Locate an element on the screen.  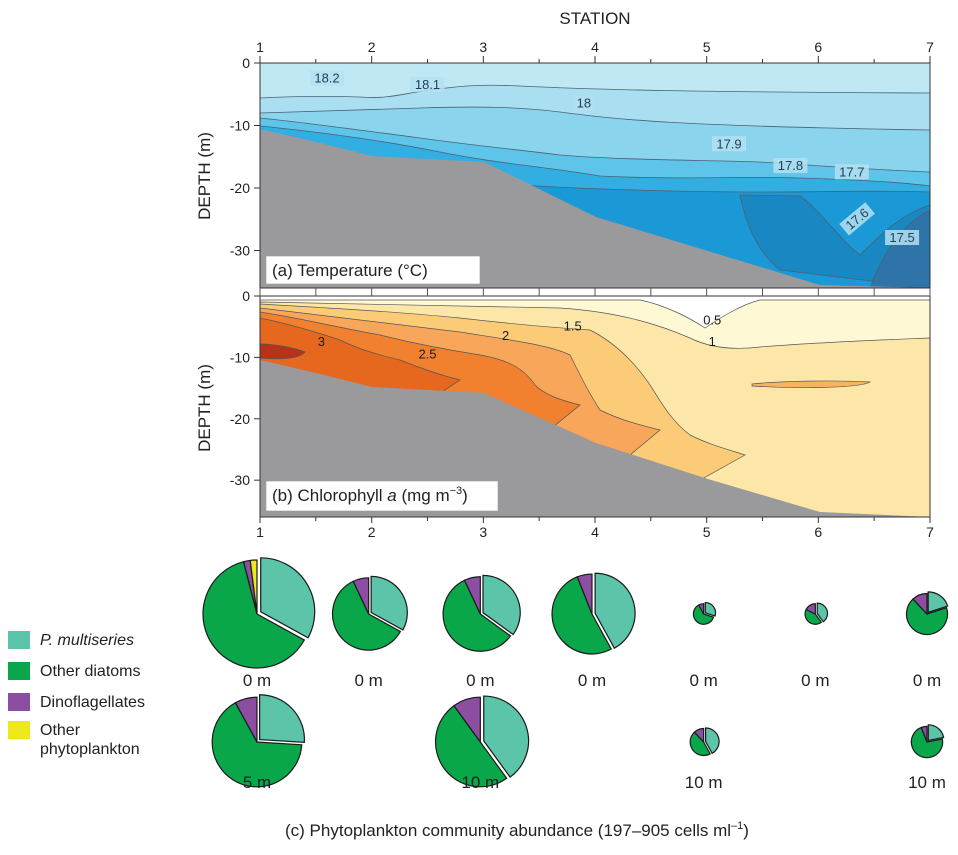
chl-label-sup: −3 is located at coordinates (456, 491).